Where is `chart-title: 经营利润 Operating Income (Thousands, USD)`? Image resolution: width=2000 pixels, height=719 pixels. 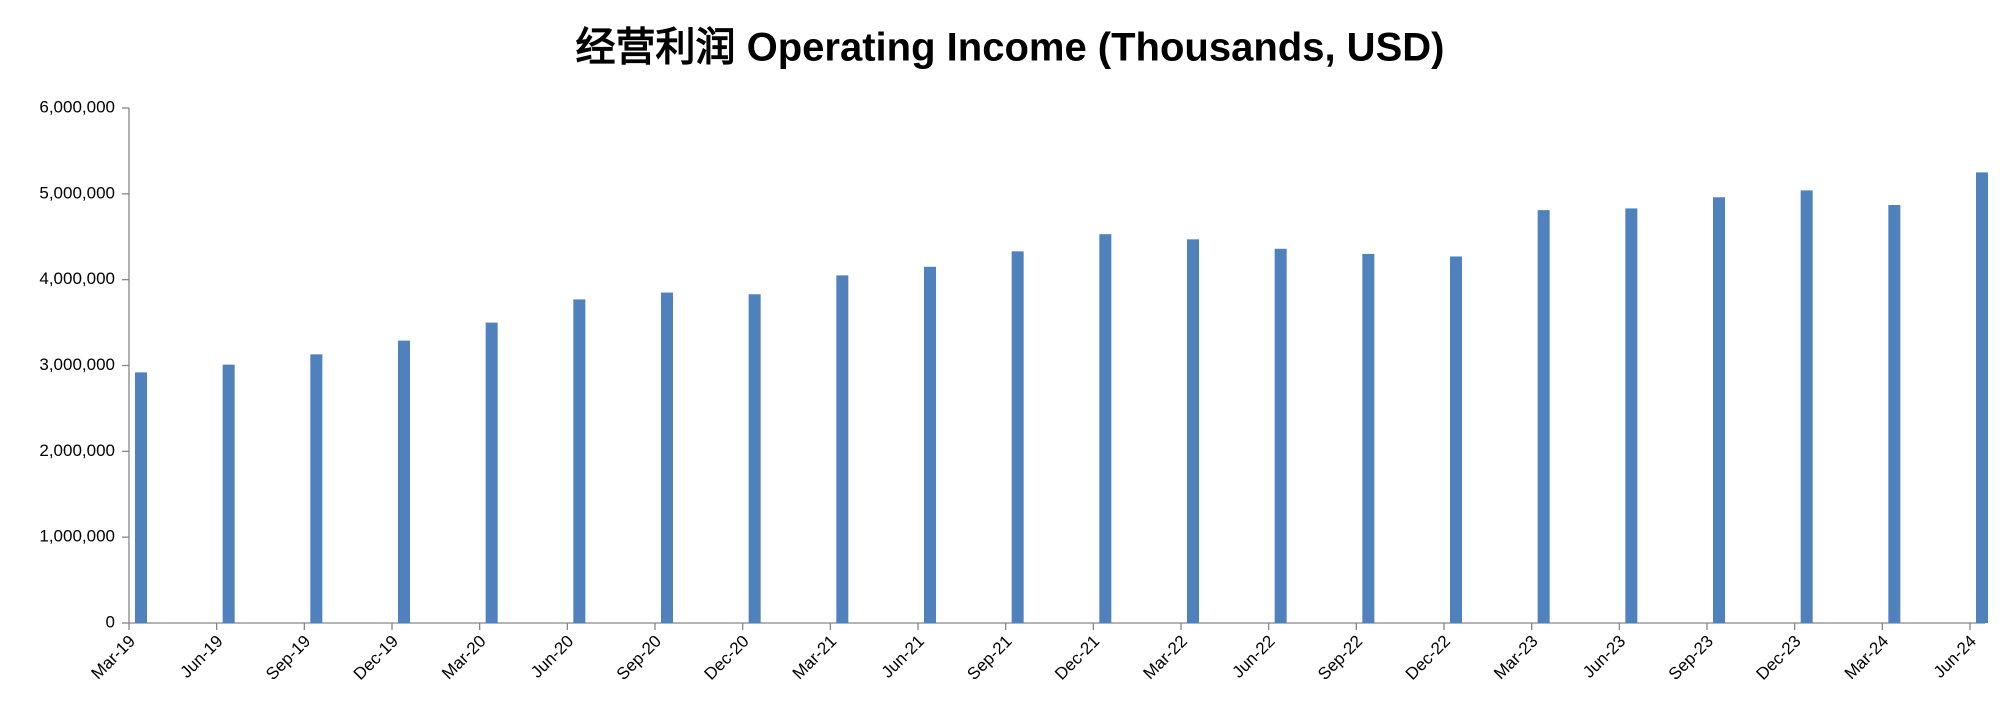
chart-title: 经营利润 Operating Income (Thousands, USD) is located at coordinates (1010, 48).